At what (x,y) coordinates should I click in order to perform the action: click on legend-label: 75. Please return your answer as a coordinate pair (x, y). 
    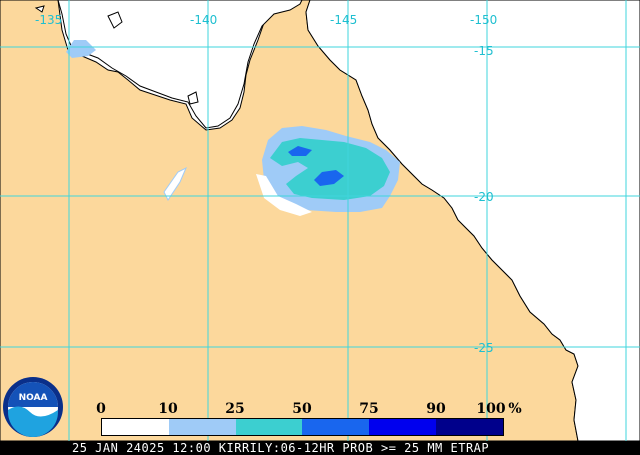
    Looking at the image, I should click on (369, 409).